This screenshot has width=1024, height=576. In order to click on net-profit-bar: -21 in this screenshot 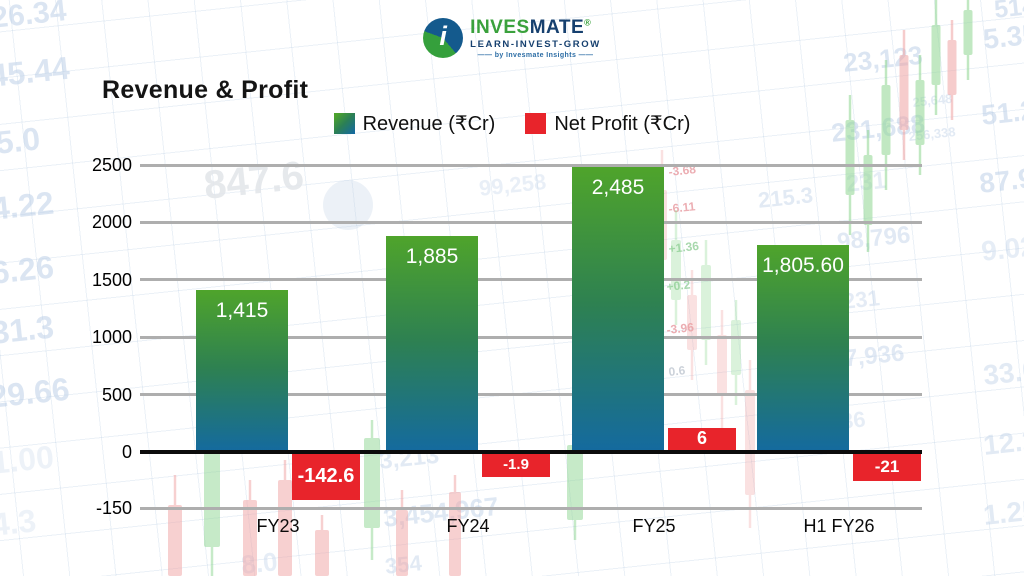, I will do `click(887, 467)`.